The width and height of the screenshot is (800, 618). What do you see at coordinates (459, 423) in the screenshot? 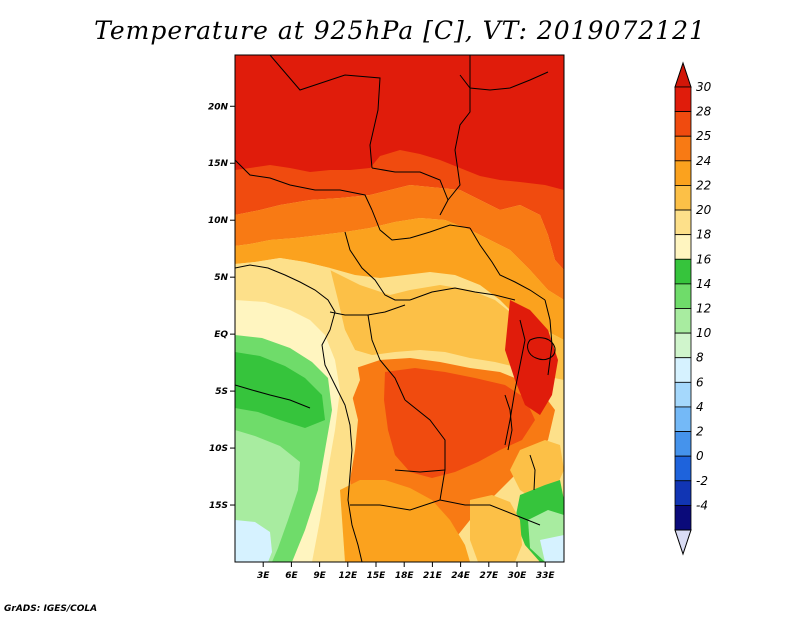
I see `band-28-south` at bounding box center [459, 423].